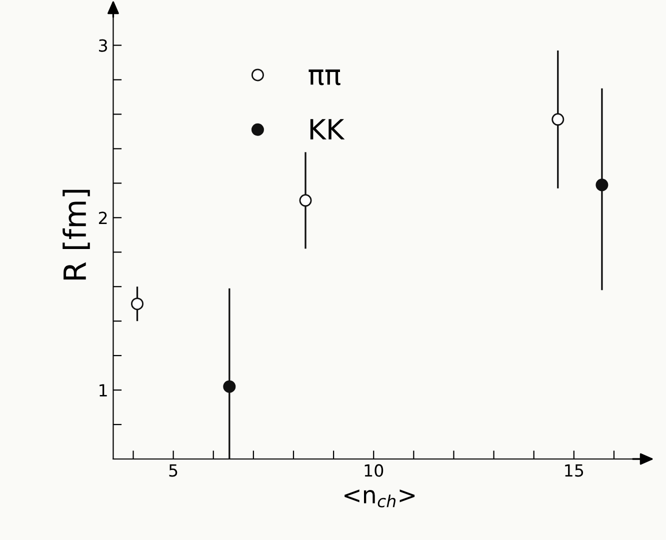 This screenshot has width=666, height=540. What do you see at coordinates (76, 235) in the screenshot?
I see `y-axis-title: R [fm]` at bounding box center [76, 235].